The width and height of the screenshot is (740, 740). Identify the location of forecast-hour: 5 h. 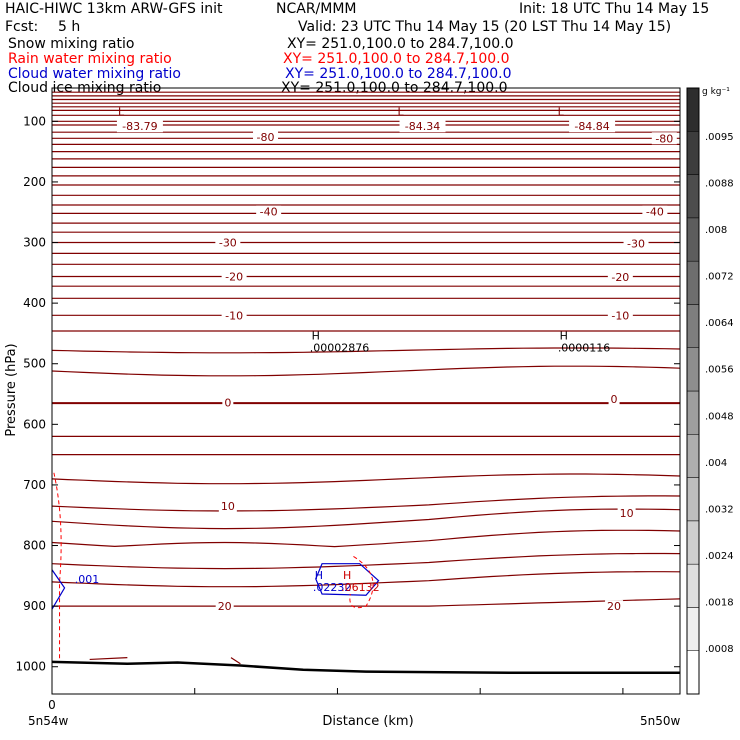
(69, 27).